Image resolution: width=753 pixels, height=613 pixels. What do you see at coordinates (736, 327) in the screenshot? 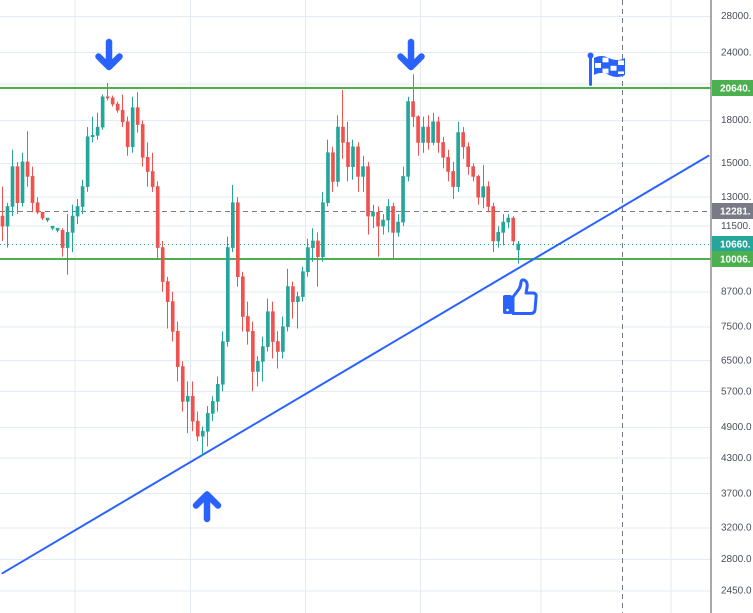
I see `y-tick-label: 7500.0` at bounding box center [736, 327].